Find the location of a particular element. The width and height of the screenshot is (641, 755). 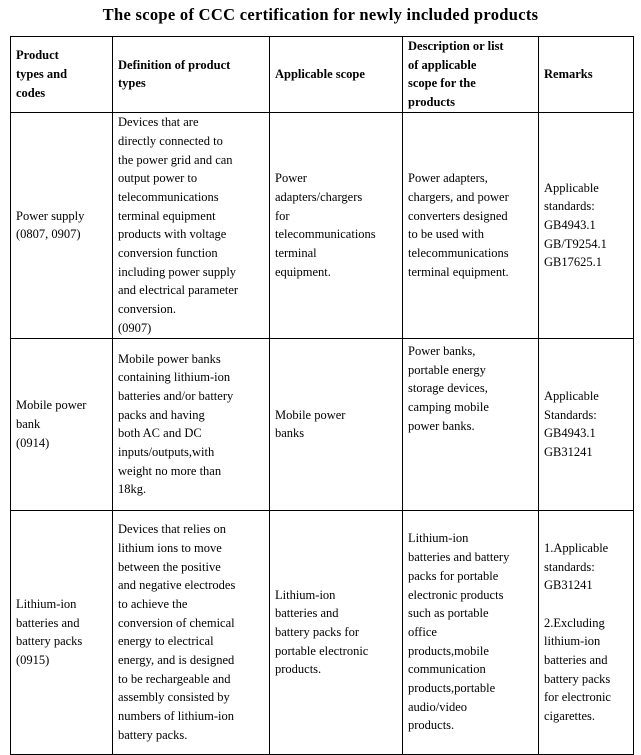

cell-line: products,mobile is located at coordinates (448, 650).